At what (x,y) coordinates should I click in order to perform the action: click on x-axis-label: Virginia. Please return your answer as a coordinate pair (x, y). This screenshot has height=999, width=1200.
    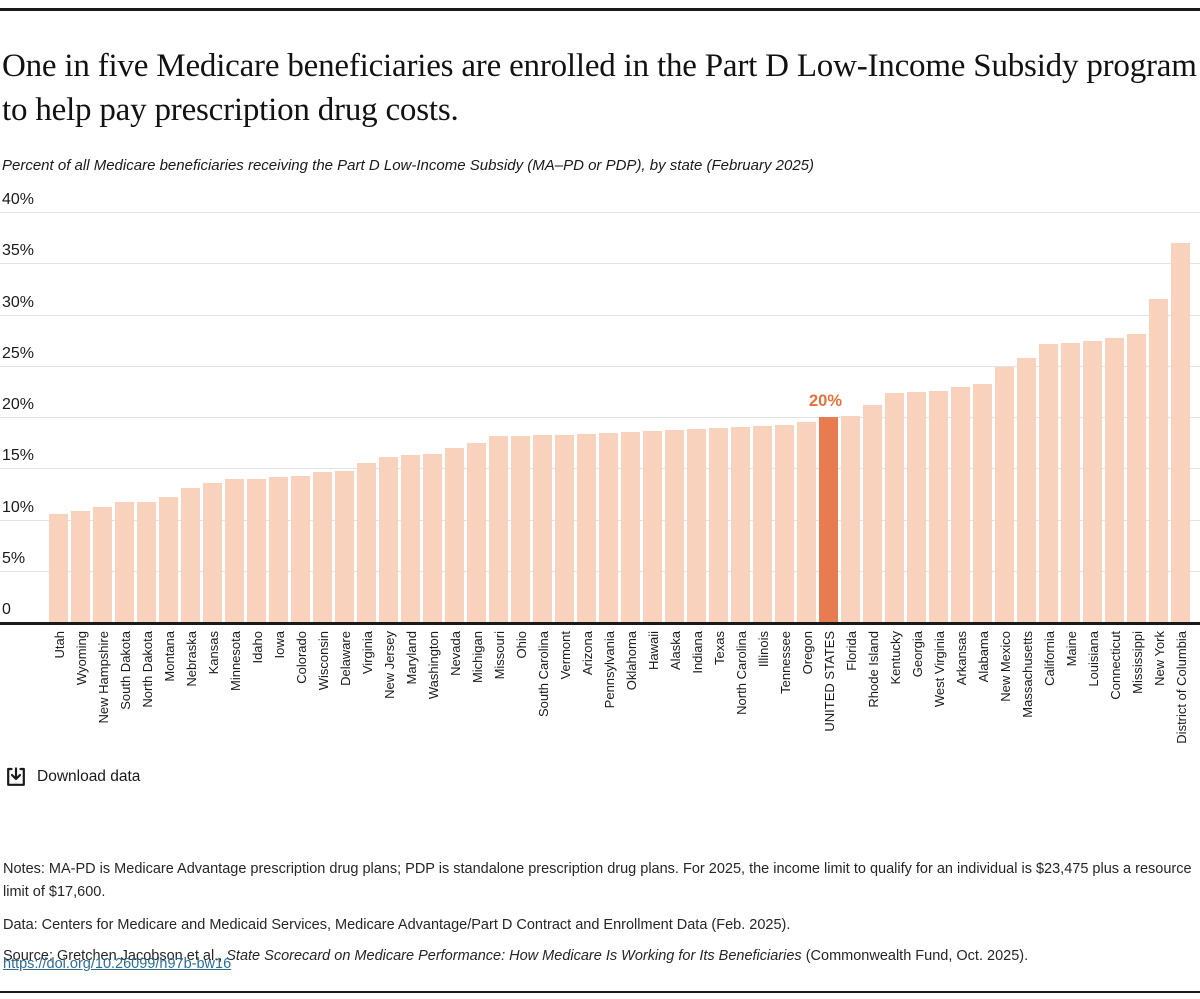
    Looking at the image, I should click on (367, 653).